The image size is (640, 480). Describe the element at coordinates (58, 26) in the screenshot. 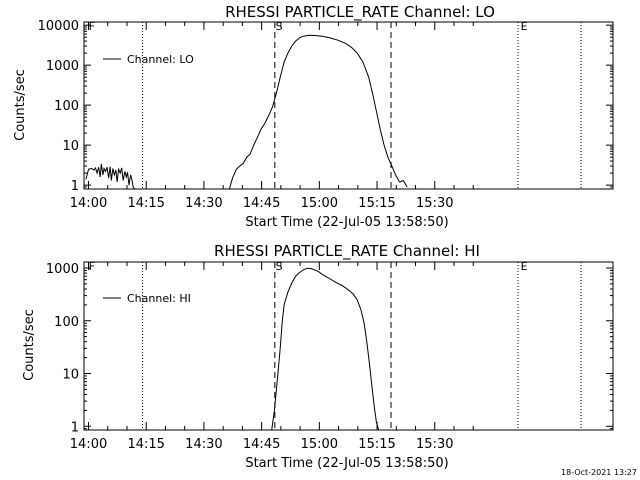

I see `y-tick-label: 10000` at that location.